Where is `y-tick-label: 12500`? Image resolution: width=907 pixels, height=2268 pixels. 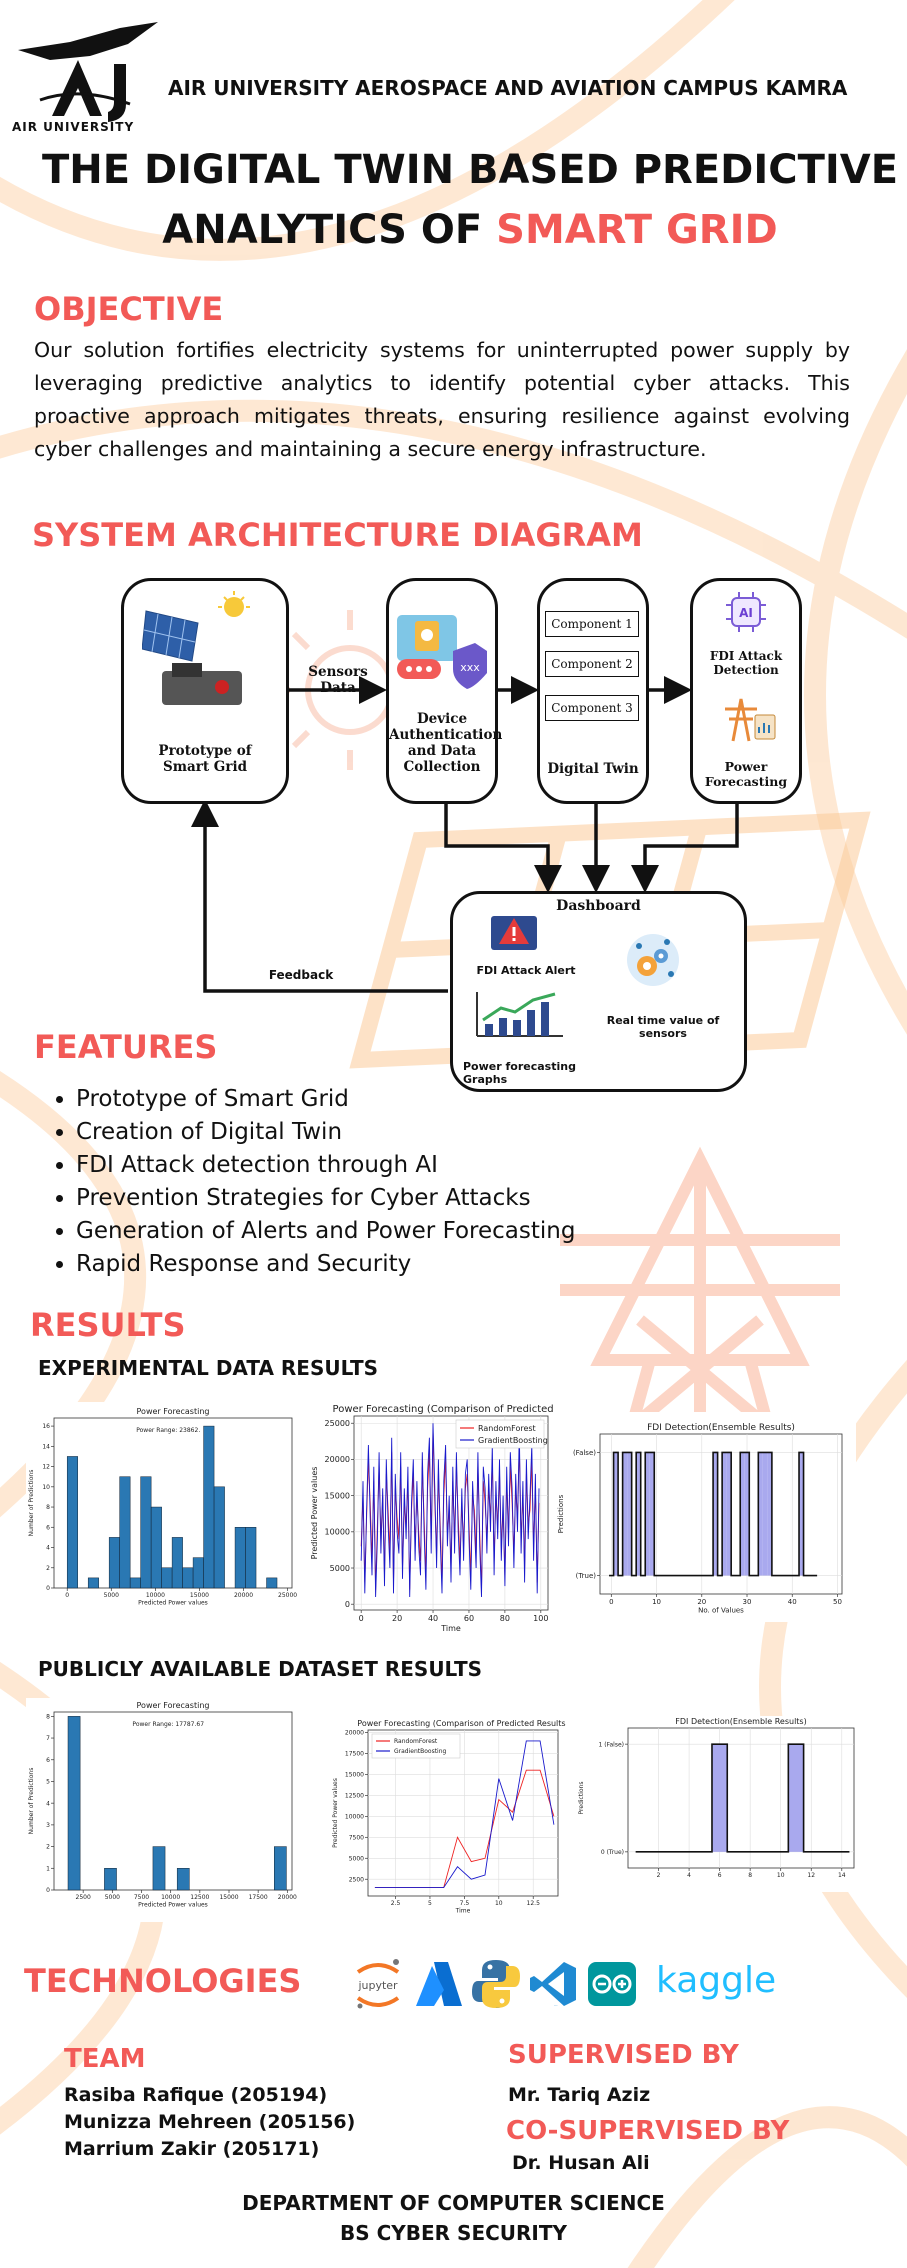
y-tick-label: 12500 is located at coordinates (354, 1795).